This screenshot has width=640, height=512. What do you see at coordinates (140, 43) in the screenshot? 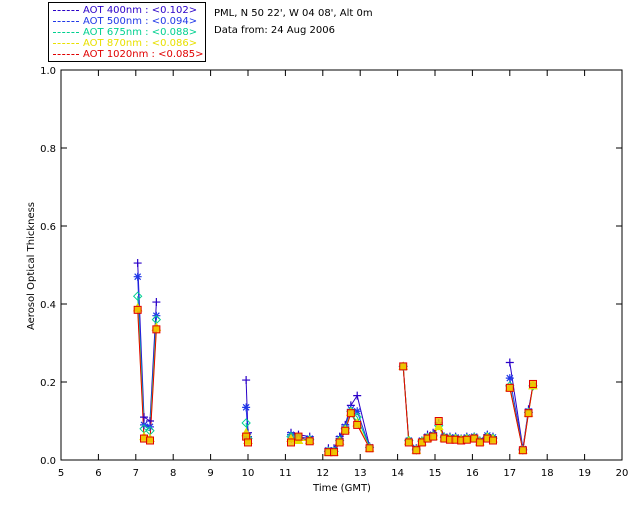
I see `legend-label-870nm: AOT 870nm : <0.086>` at bounding box center [140, 43].